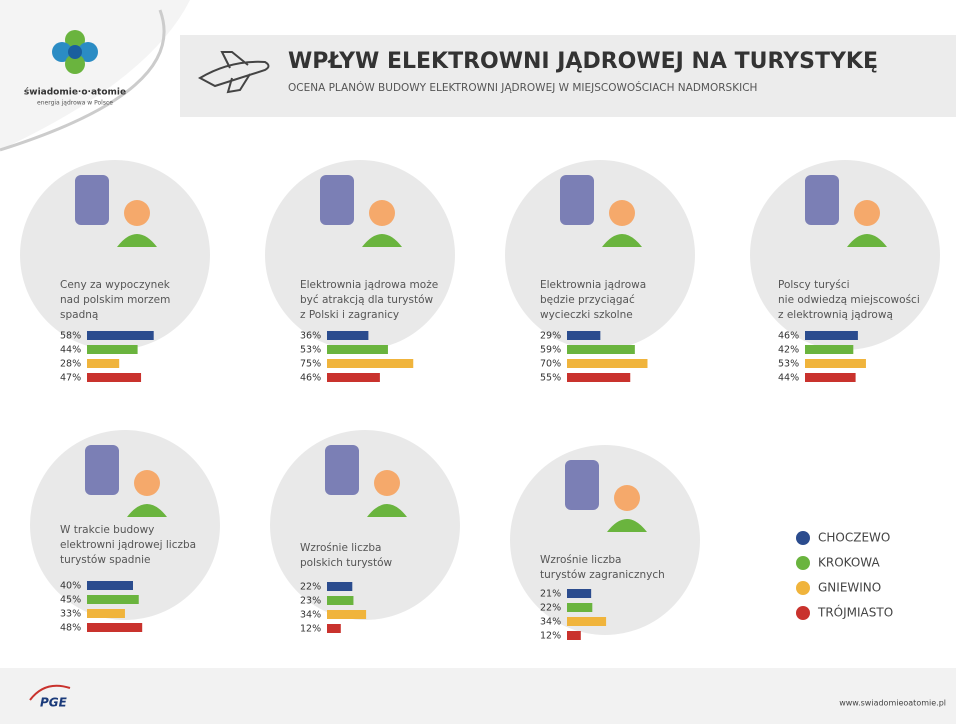 This screenshot has height=724, width=956. Describe the element at coordinates (849, 588) in the screenshot. I see `legend-label: GNIEWINO` at that location.